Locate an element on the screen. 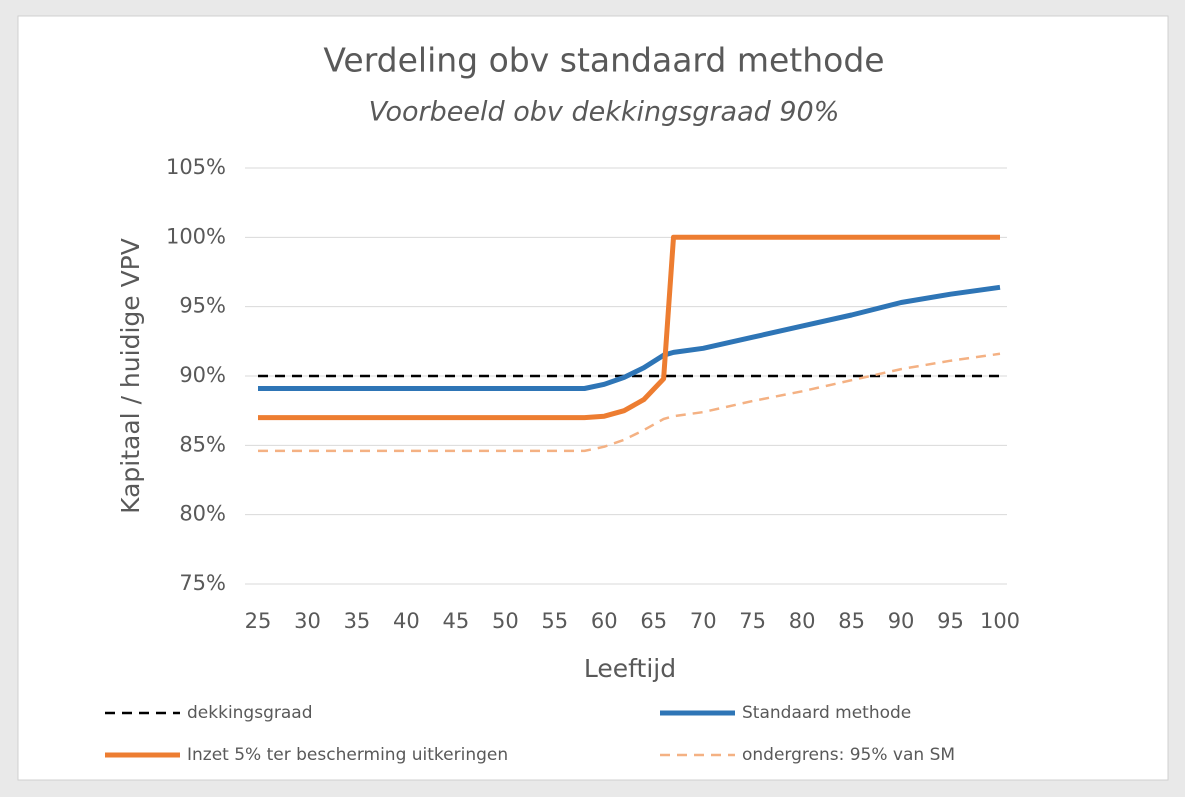  chart-subtitle: Voorbeeld obv dekkingsgraad 90% is located at coordinates (604, 112).